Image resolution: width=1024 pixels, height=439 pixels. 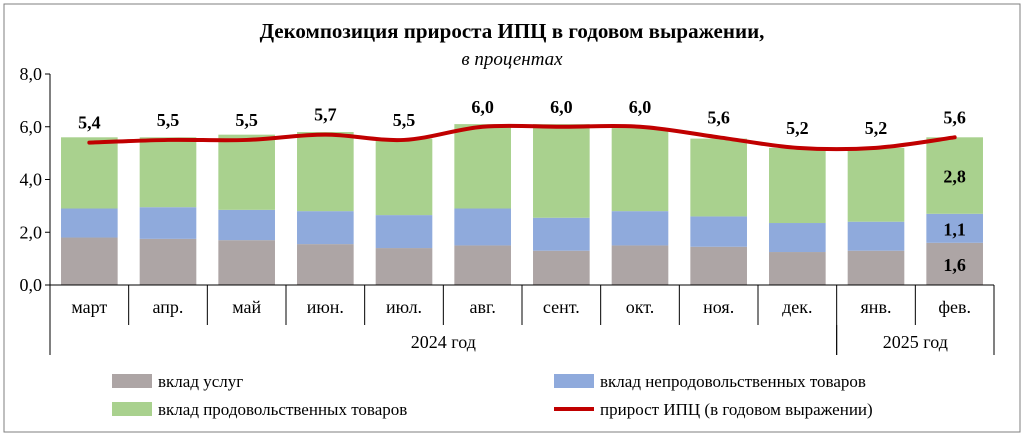 What do you see at coordinates (325, 115) in the screenshot?
I see `cpi-data-label: 5,7` at bounding box center [325, 115].